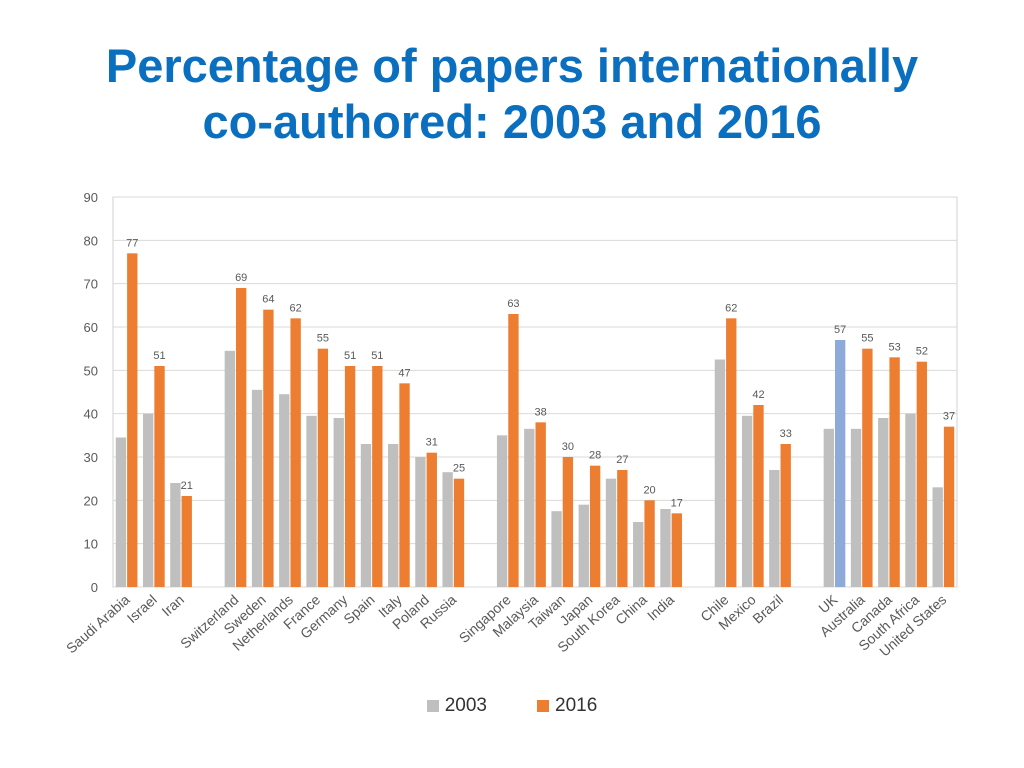 Image resolution: width=1024 pixels, height=768 pixels. I want to click on x-tick-label-israel: Israel, so click(142, 608).